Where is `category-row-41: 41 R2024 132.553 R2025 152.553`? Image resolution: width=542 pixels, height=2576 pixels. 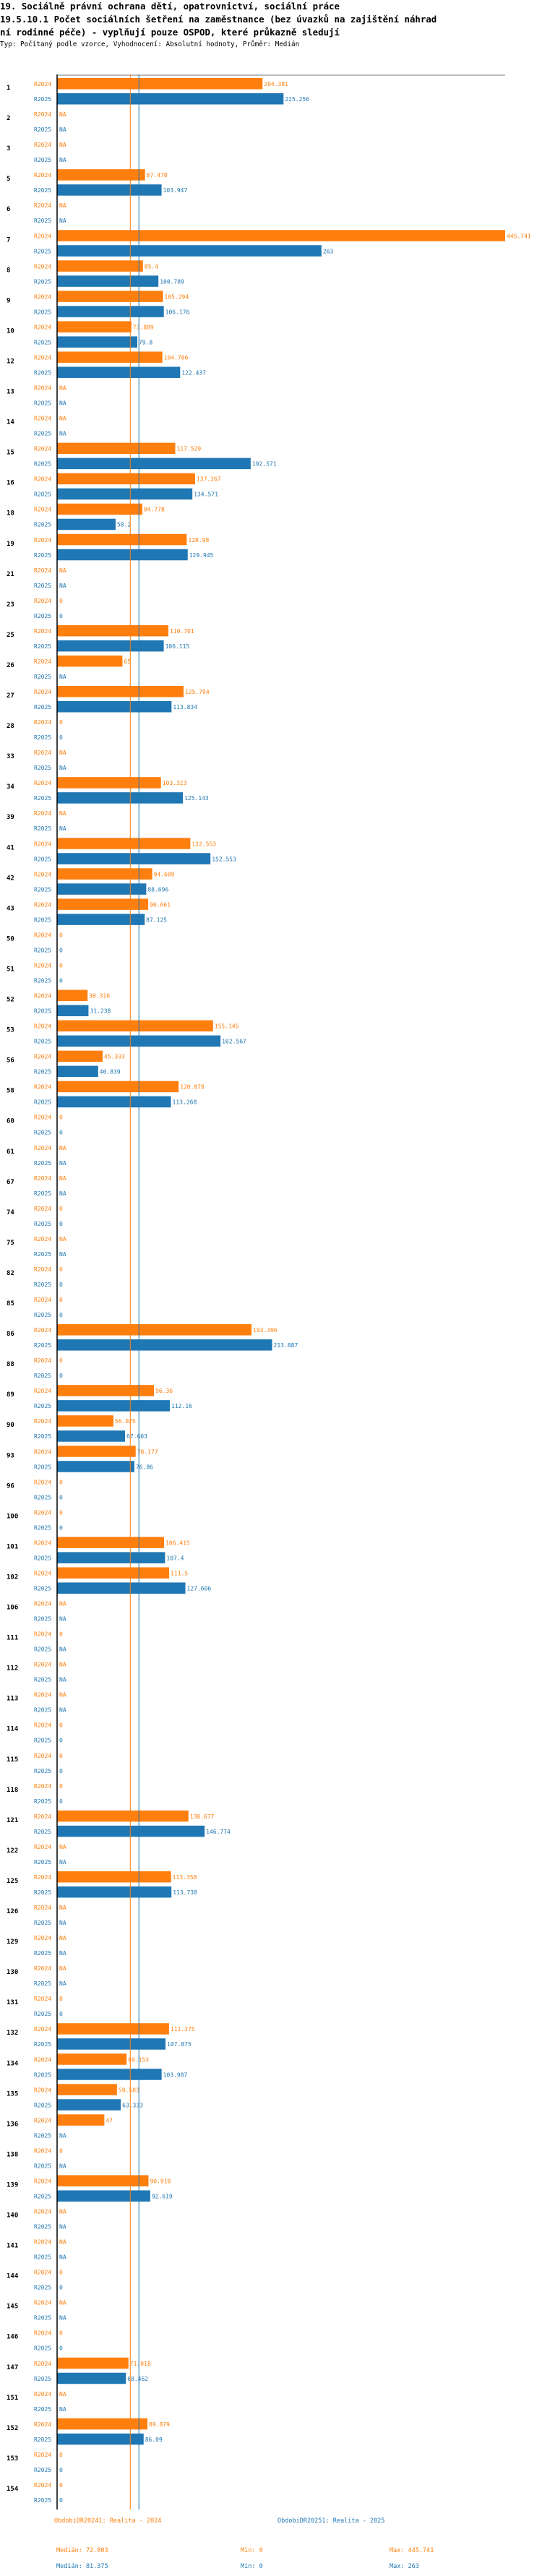
category-row-41: 41 R2024 132.553 R2025 152.553 is located at coordinates (121, 851).